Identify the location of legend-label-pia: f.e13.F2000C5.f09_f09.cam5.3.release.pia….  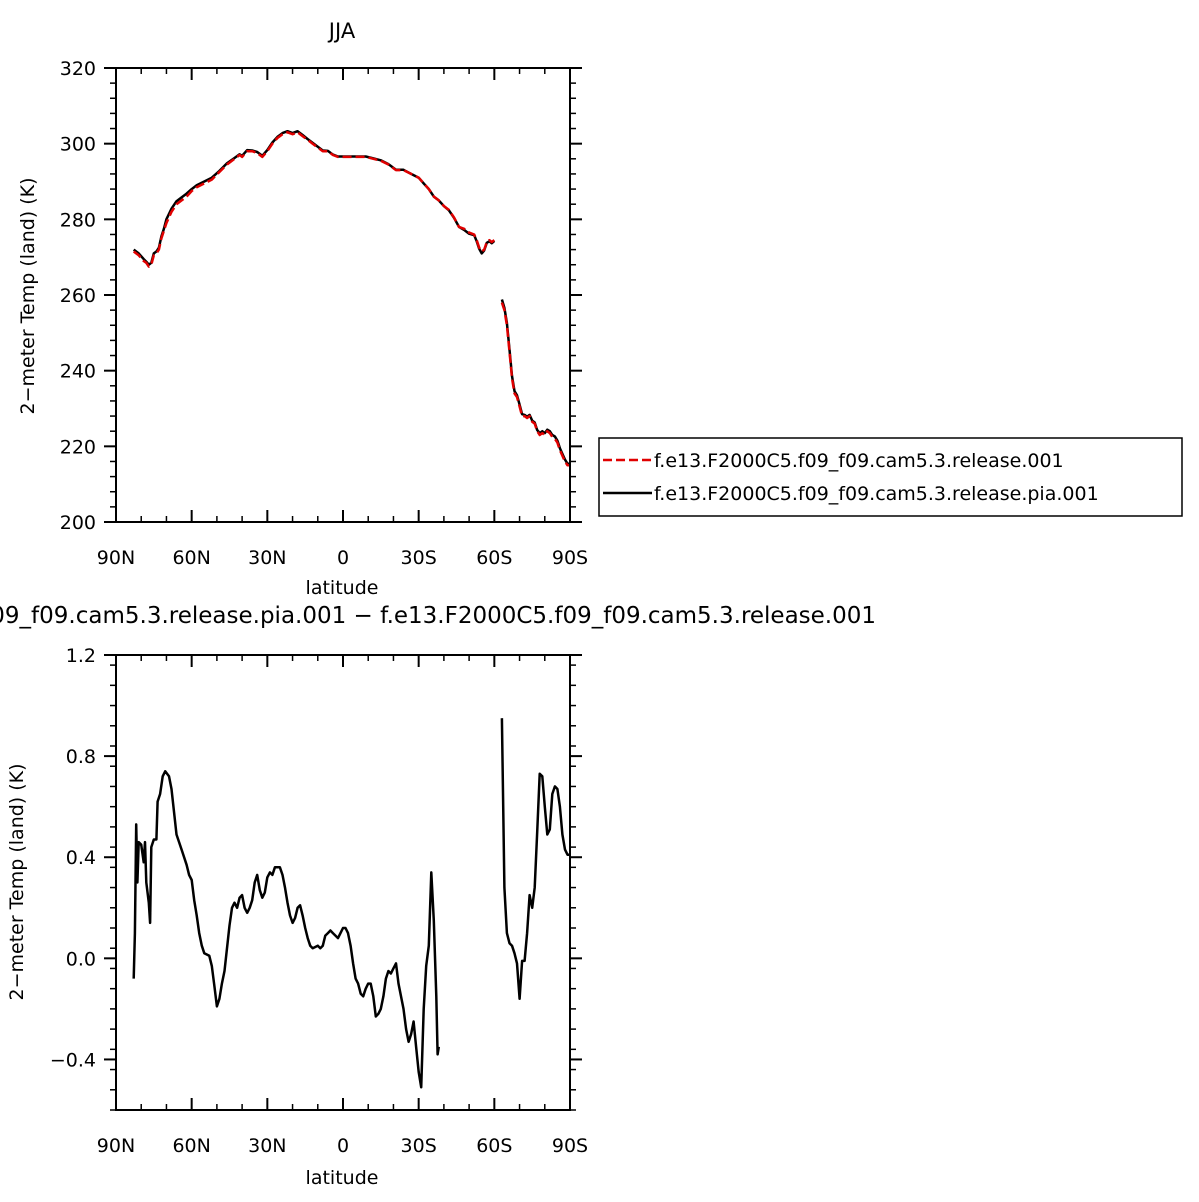
(876, 494).